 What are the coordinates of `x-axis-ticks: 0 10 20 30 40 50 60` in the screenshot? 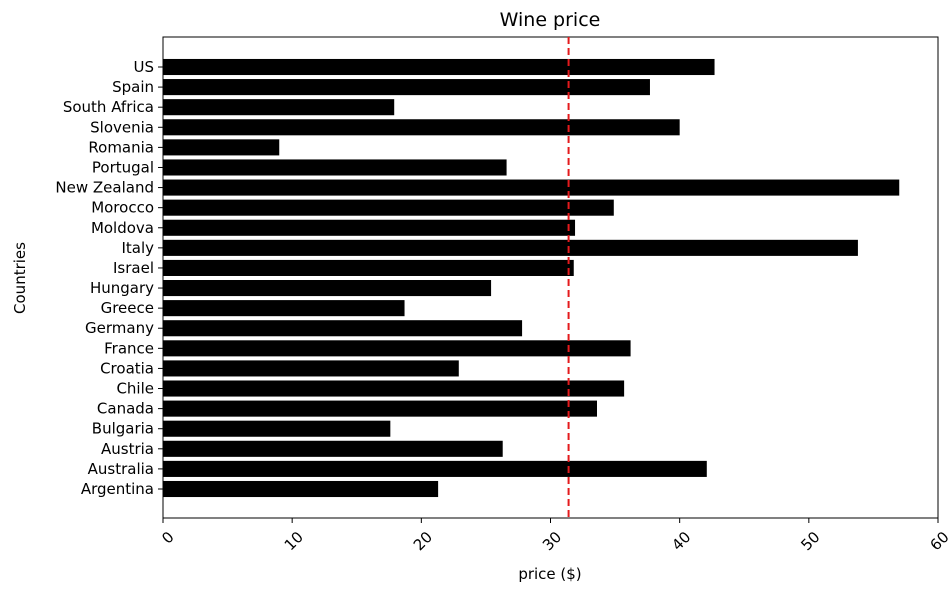 It's located at (553, 536).